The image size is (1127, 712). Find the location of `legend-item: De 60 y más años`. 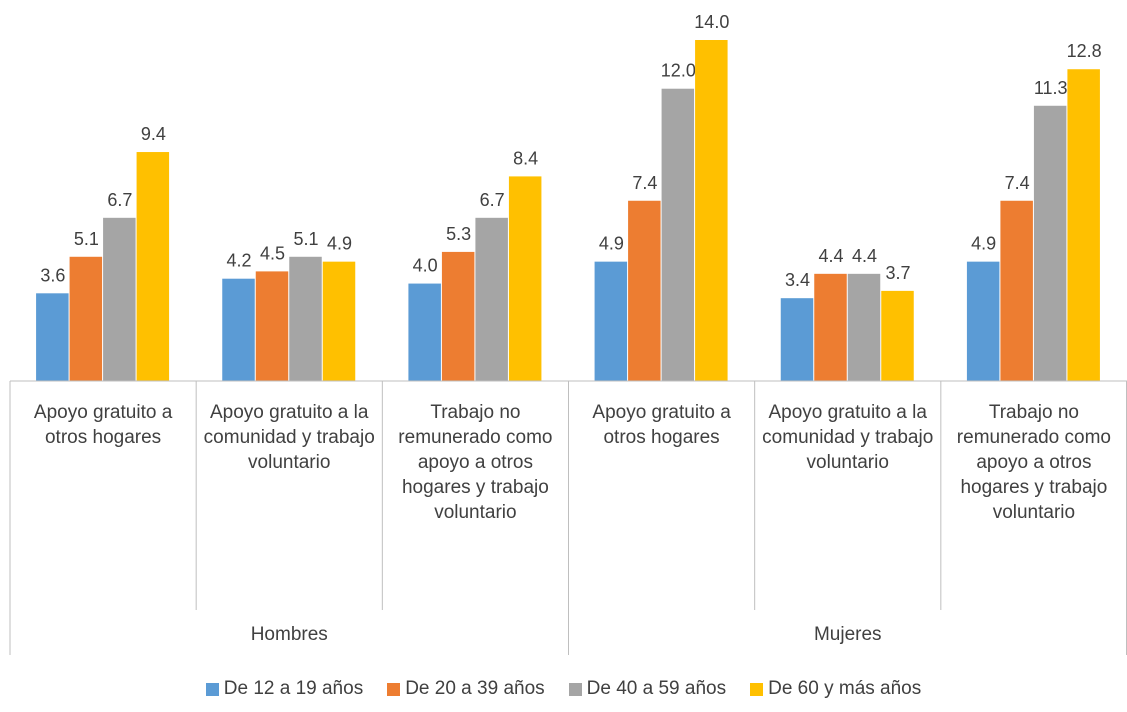

legend-item: De 60 y más años is located at coordinates (835, 689).